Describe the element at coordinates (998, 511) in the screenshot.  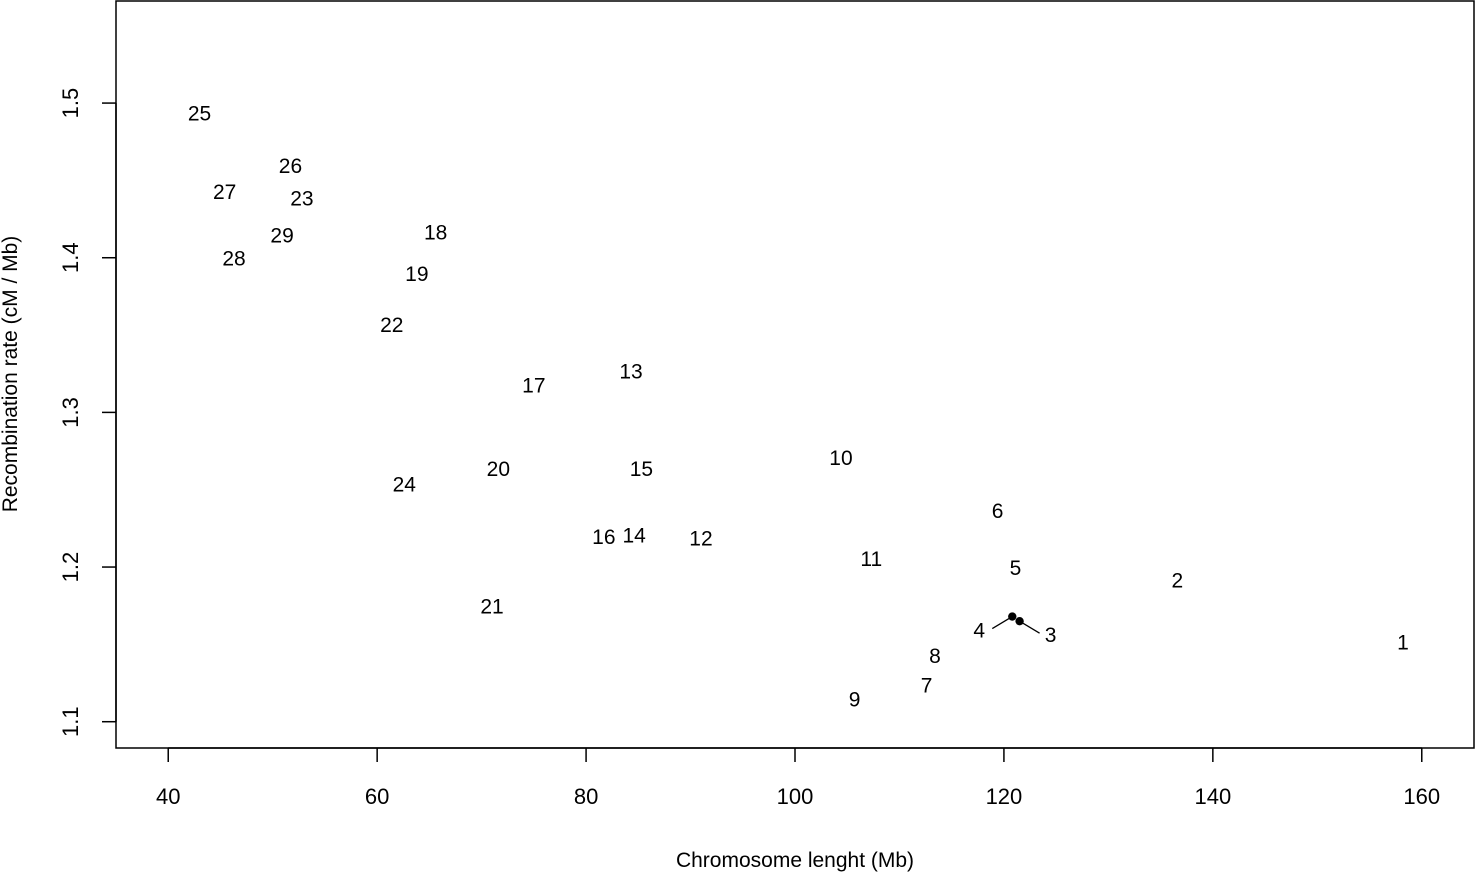
I see `point-label-6: 6` at that location.